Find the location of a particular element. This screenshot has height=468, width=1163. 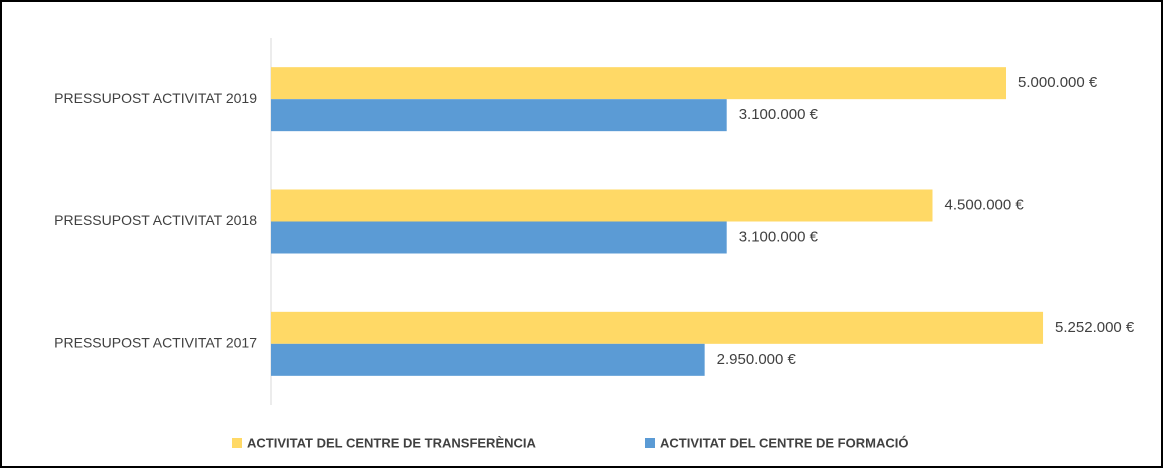

value-label: 5.252.000 € is located at coordinates (1095, 327).